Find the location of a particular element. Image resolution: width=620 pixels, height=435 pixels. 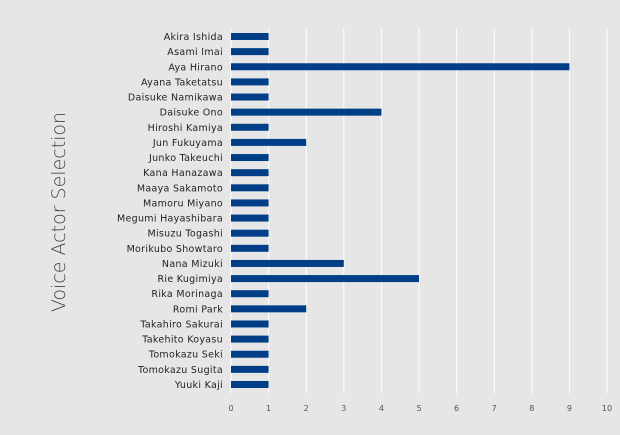

category-label: Tomokazu Sugita is located at coordinates (180, 370).